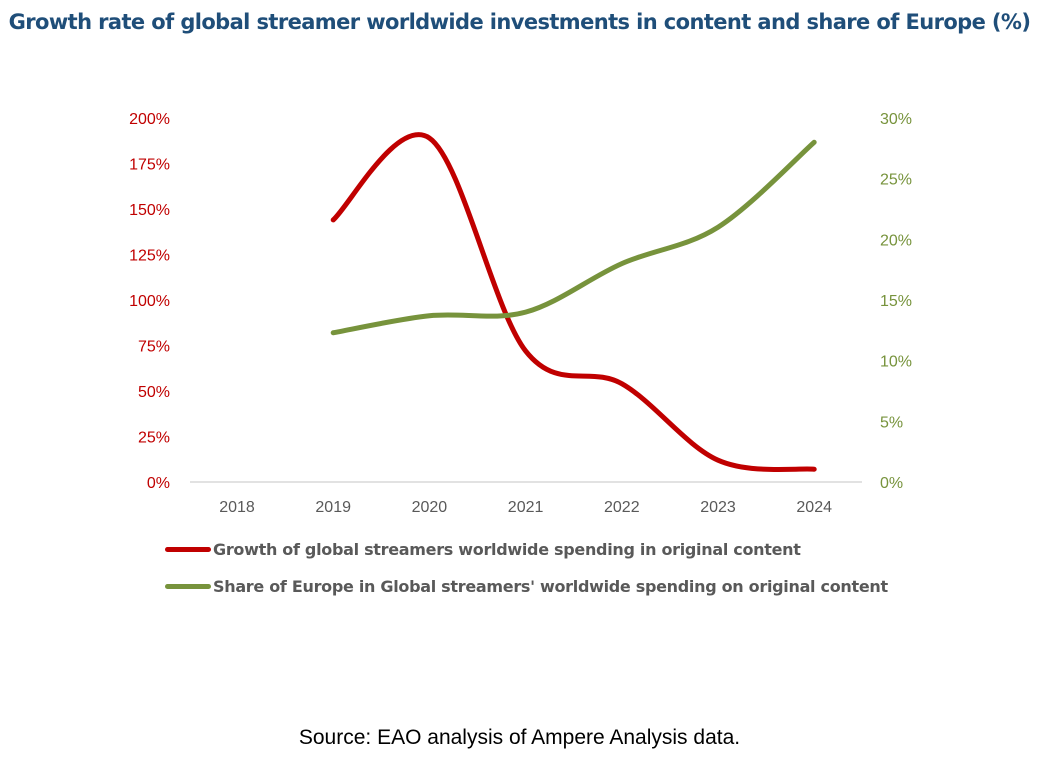 This screenshot has height=765, width=1039. Describe the element at coordinates (573, 237) in the screenshot. I see `share-series-line` at that location.